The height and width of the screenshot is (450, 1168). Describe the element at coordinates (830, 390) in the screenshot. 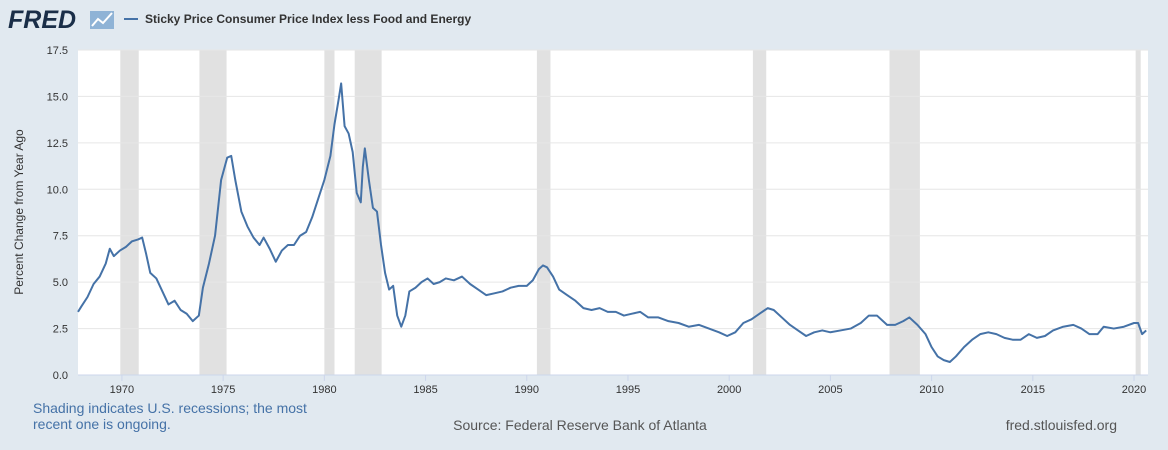

I see `x-tick-label: 2005` at that location.